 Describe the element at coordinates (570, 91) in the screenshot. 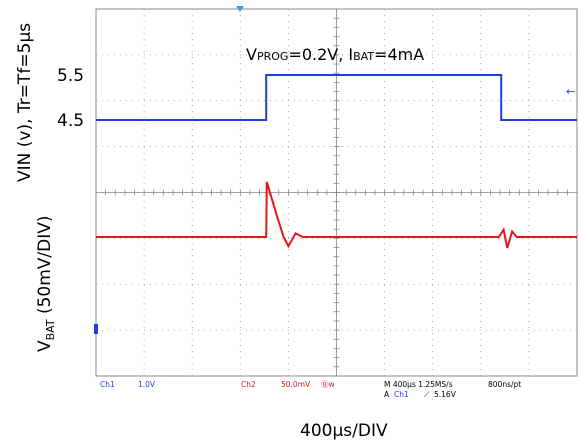

I see `ch1-ground-marker: ←` at that location.